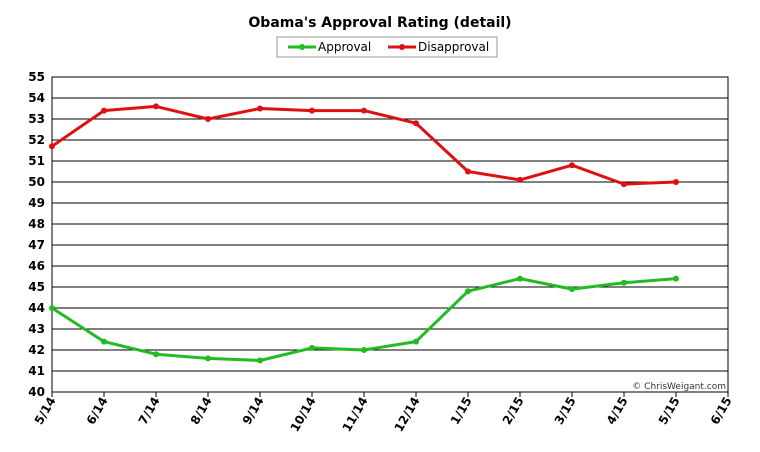 Image resolution: width=760 pixels, height=452 pixels. Describe the element at coordinates (36, 329) in the screenshot. I see `y-tick-label: 43` at that location.